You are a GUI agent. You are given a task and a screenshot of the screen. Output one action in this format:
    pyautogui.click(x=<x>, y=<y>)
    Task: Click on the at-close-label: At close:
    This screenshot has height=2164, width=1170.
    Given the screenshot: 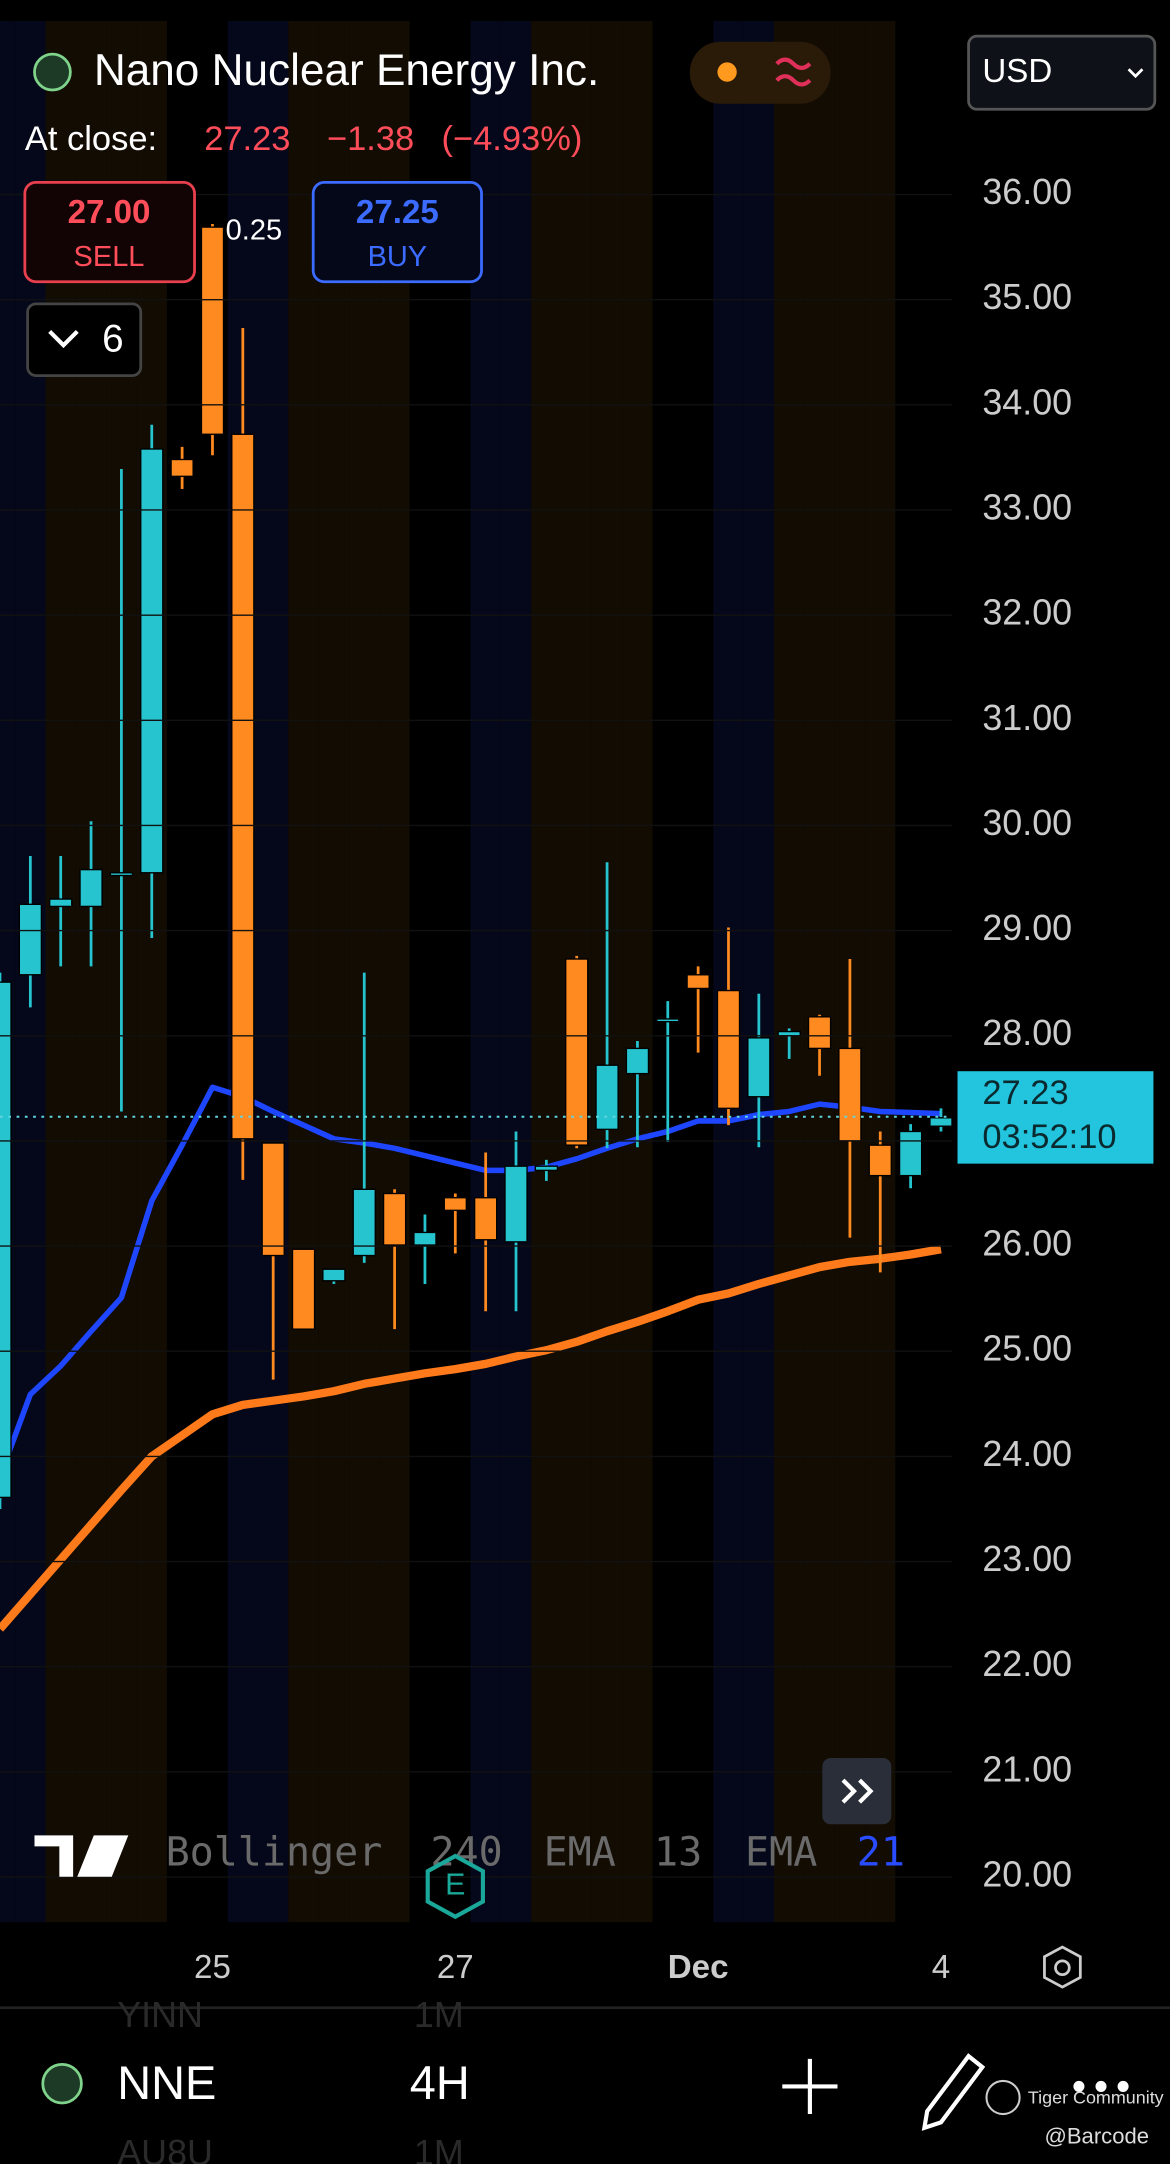 What is the action you would take?
    pyautogui.click(x=91, y=139)
    